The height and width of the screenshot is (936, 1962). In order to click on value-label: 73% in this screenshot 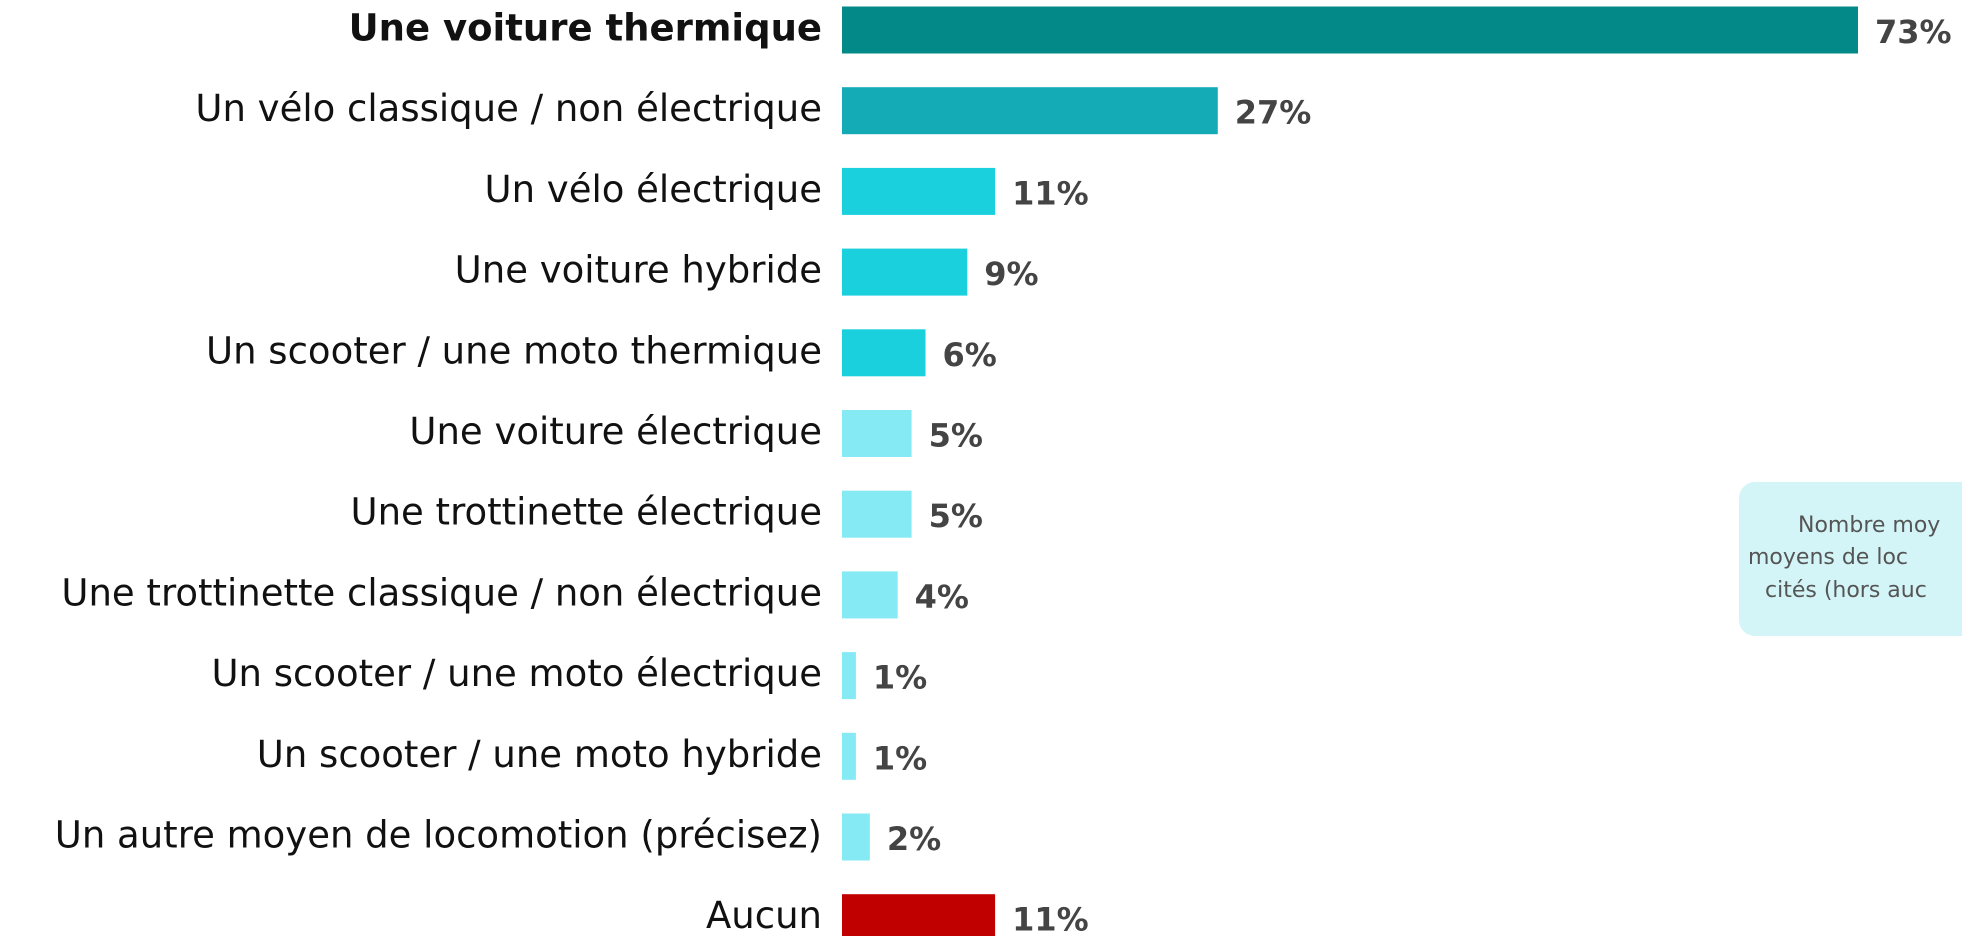, I will do `click(1913, 32)`.